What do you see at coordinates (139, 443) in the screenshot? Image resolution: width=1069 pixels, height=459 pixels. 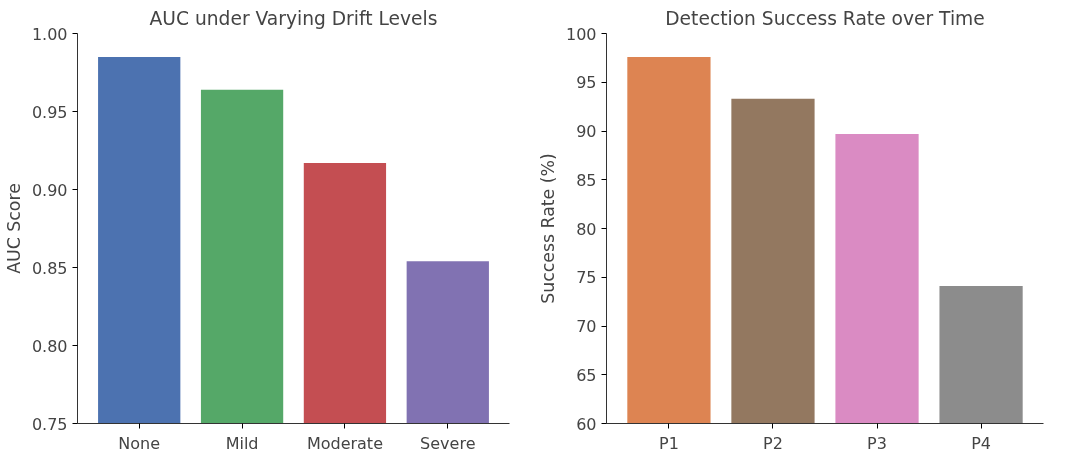 I see `x-tick-label: None` at bounding box center [139, 443].